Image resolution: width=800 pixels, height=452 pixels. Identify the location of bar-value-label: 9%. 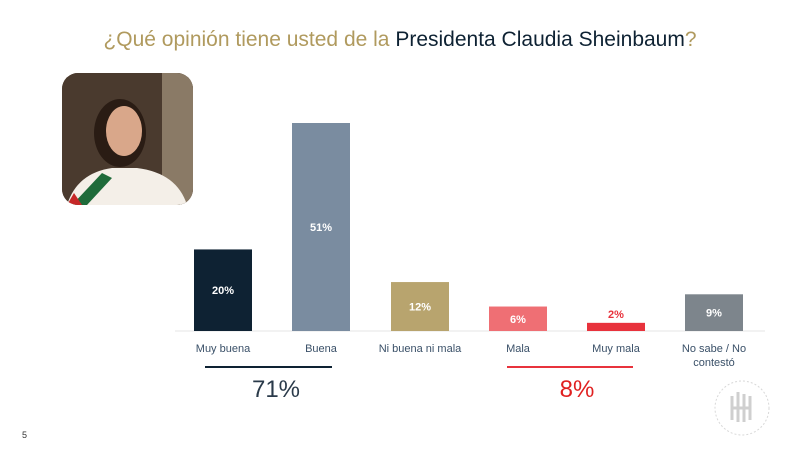
(714, 314).